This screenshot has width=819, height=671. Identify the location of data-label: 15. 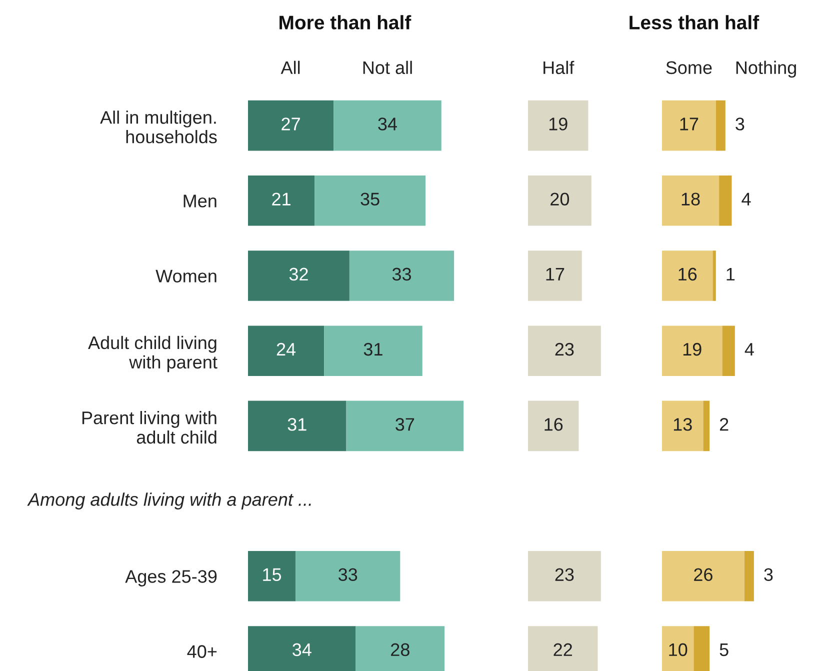
(272, 574).